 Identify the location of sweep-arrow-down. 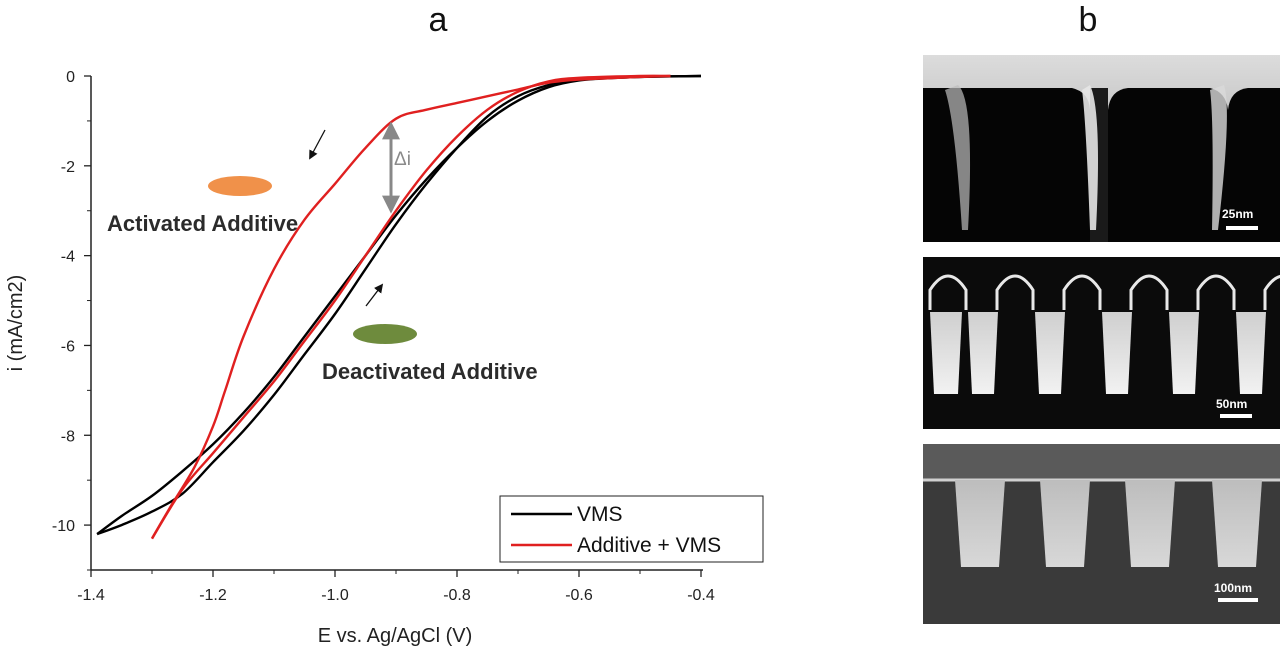
(317, 144).